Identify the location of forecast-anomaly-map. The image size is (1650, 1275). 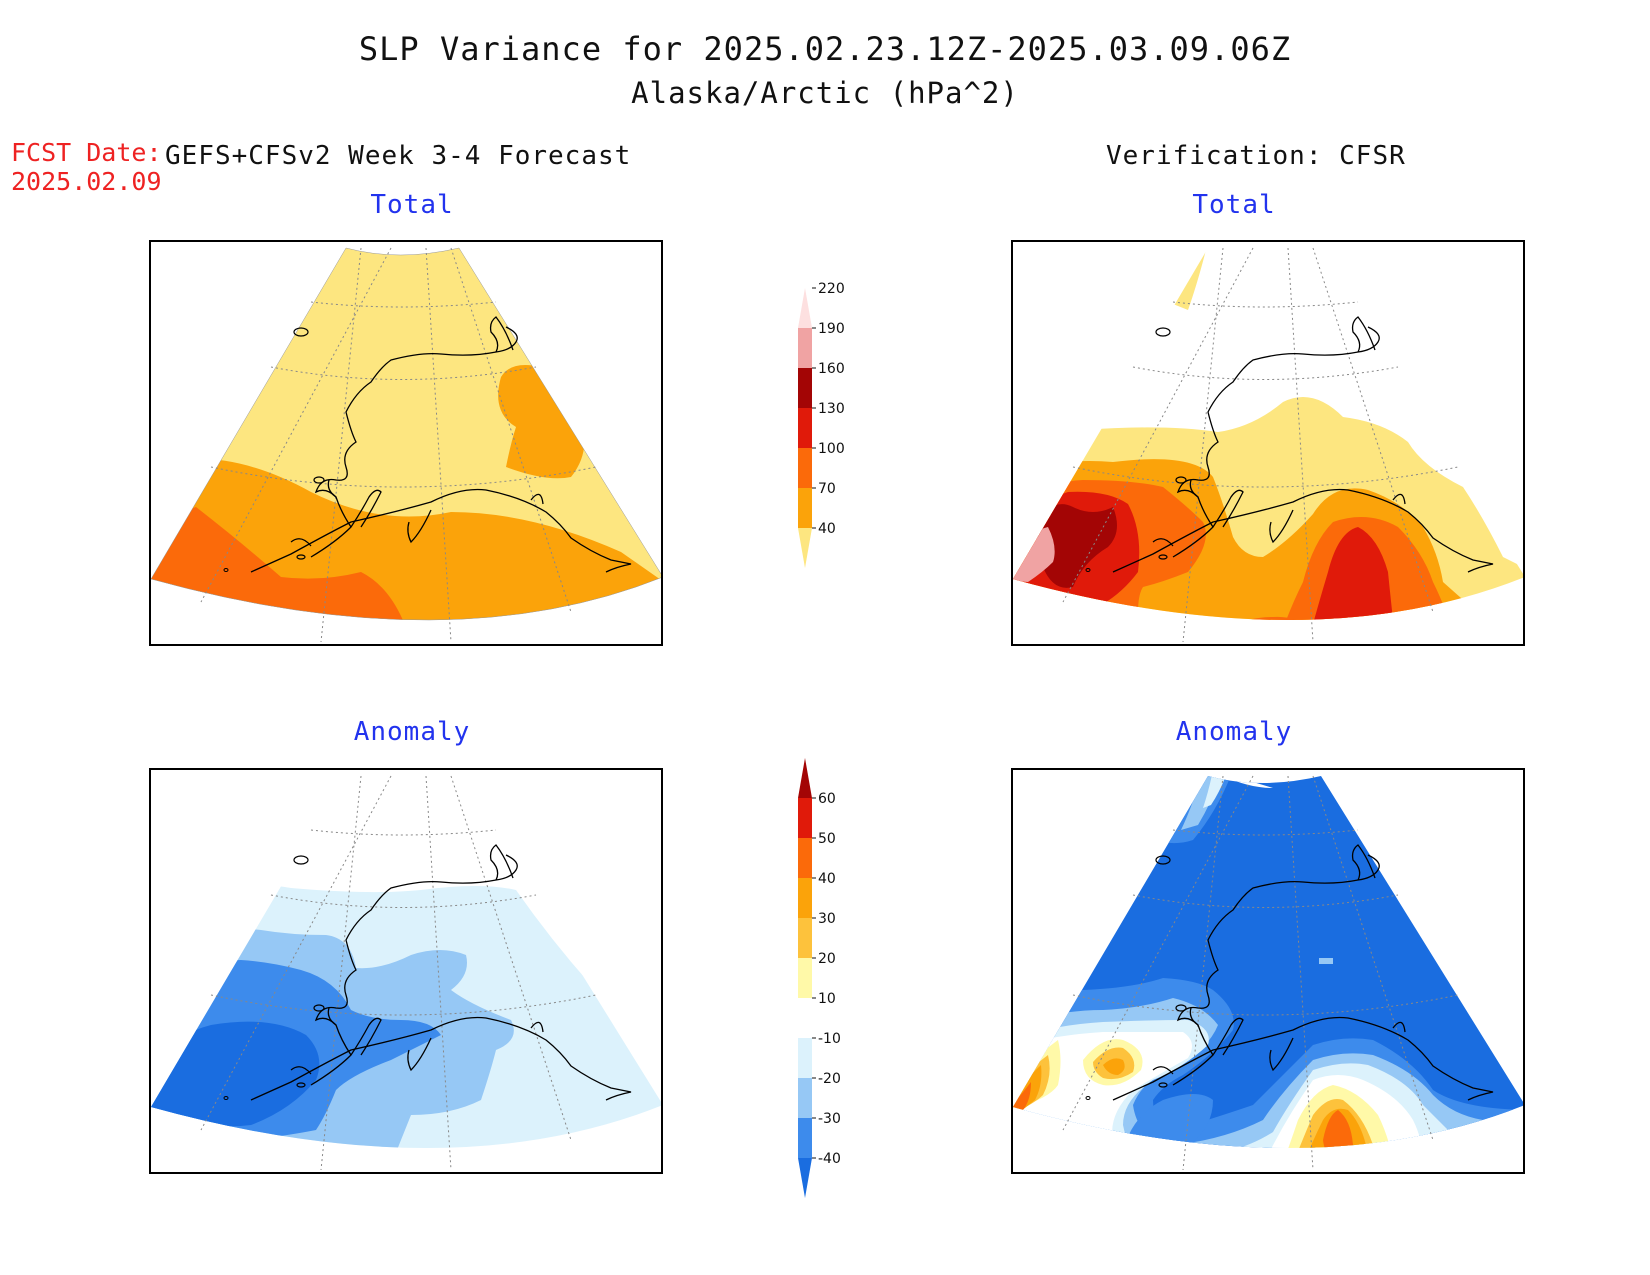
(406, 973).